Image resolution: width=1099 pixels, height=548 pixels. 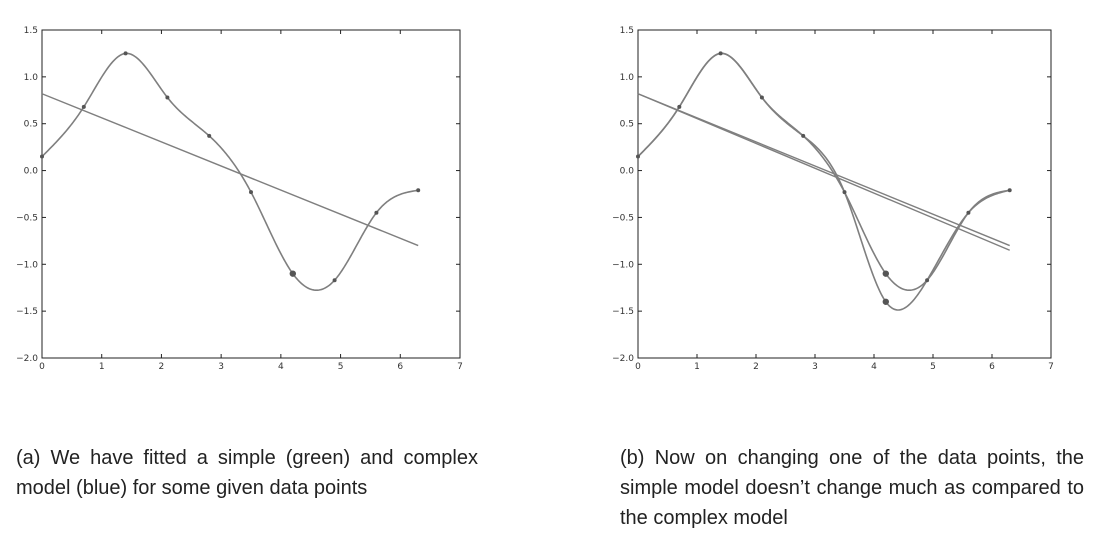 What do you see at coordinates (623, 312) in the screenshot?
I see `y-tick-label-b-1: −1.5` at bounding box center [623, 312].